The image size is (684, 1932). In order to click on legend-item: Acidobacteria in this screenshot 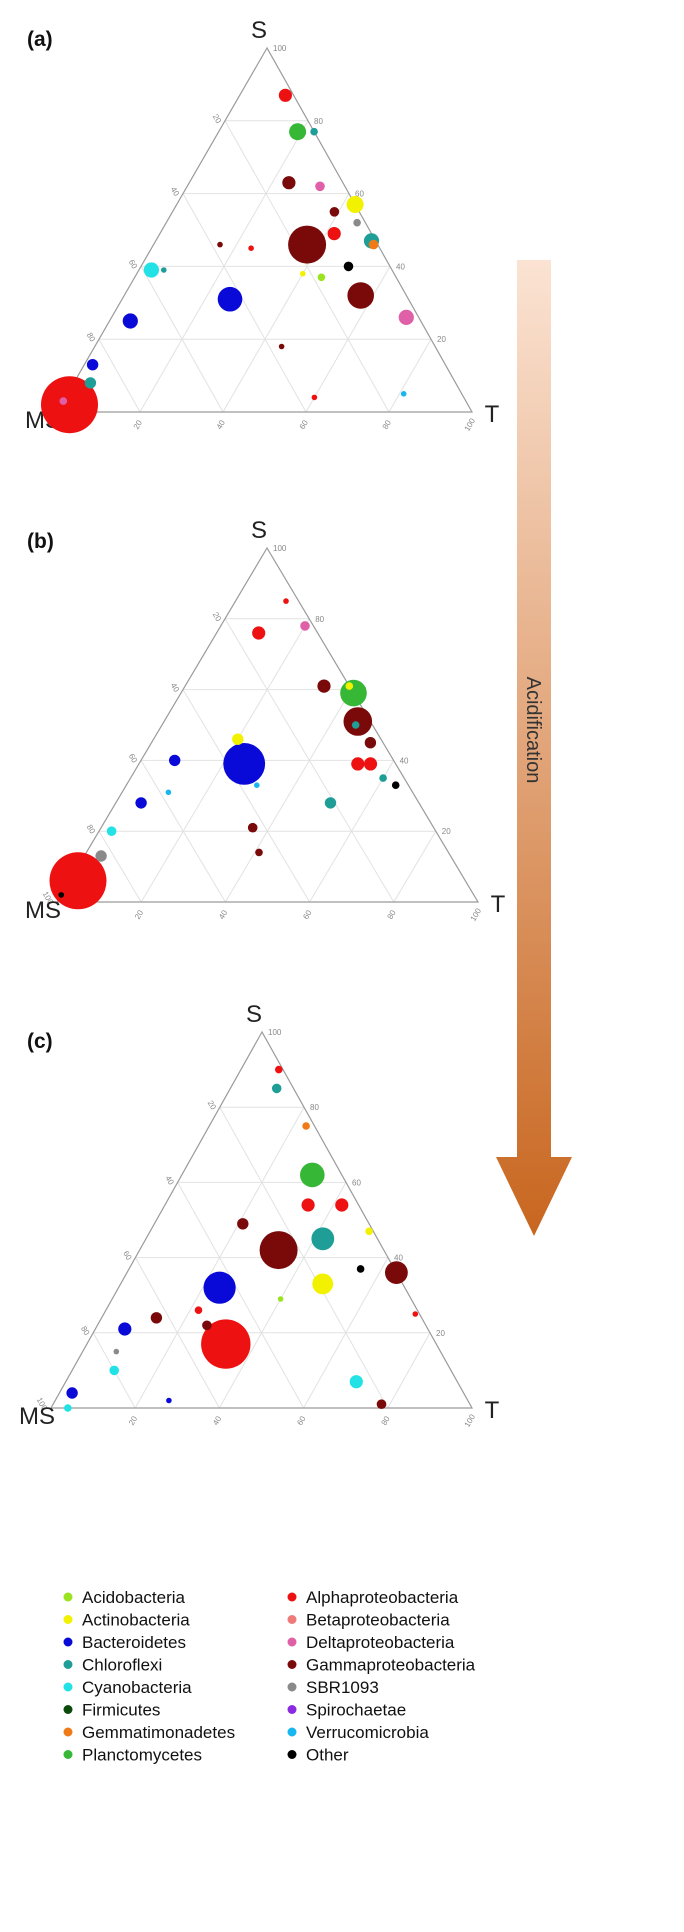, I will do `click(124, 1597)`.